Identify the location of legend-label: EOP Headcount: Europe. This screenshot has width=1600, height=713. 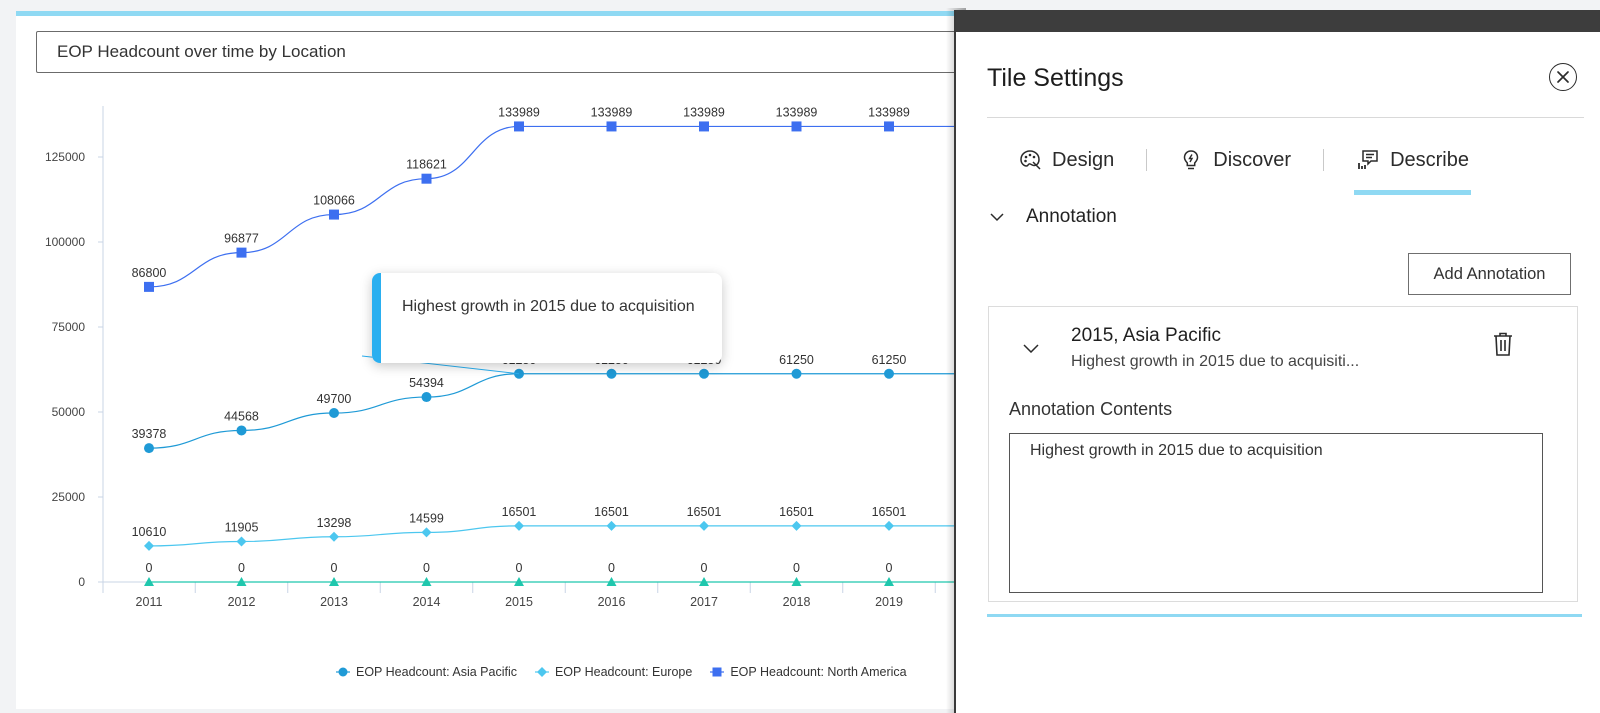
(623, 672).